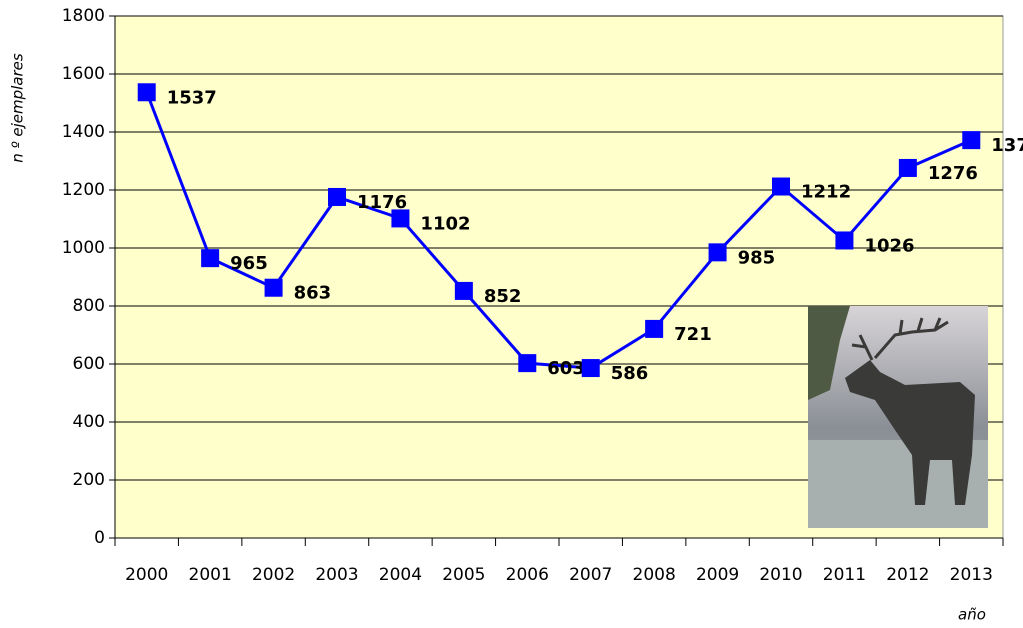 This screenshot has height=628, width=1023. I want to click on photo-deer, so click(910, 432).